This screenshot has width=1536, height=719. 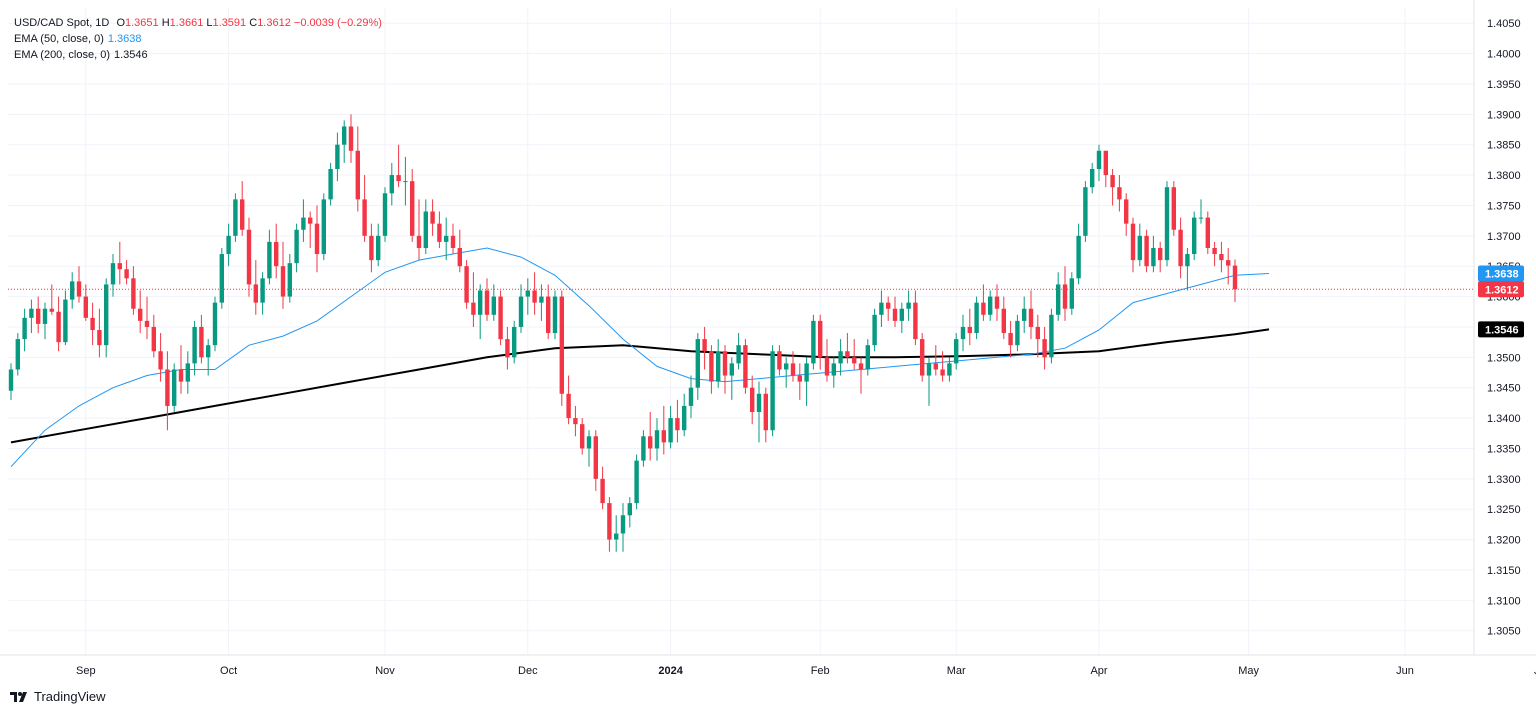 What do you see at coordinates (198, 39) in the screenshot?
I see `legend-ema50-row: EMA (50, close, 0) 1.3638` at bounding box center [198, 39].